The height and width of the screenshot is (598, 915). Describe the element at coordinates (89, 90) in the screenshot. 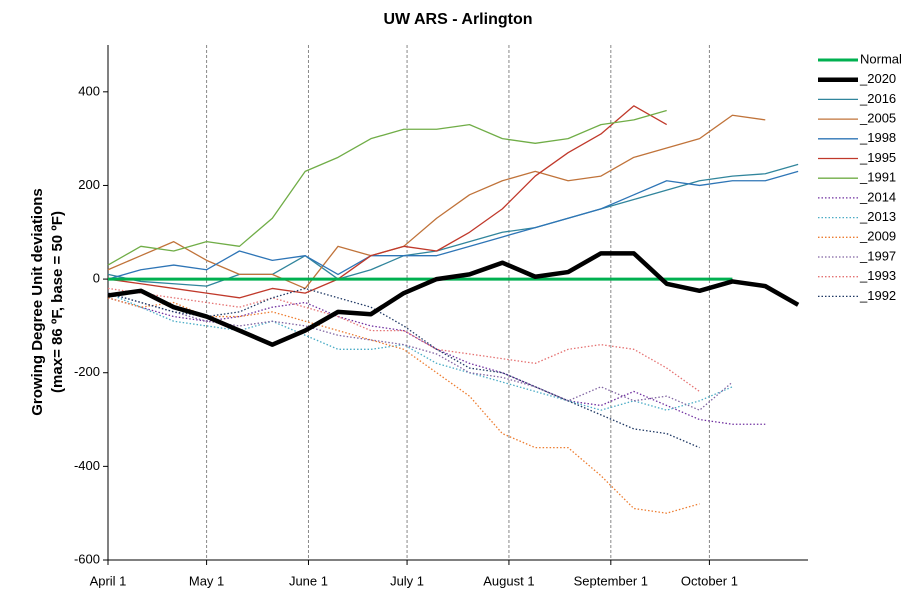

I see `y-tick-label: 400` at that location.